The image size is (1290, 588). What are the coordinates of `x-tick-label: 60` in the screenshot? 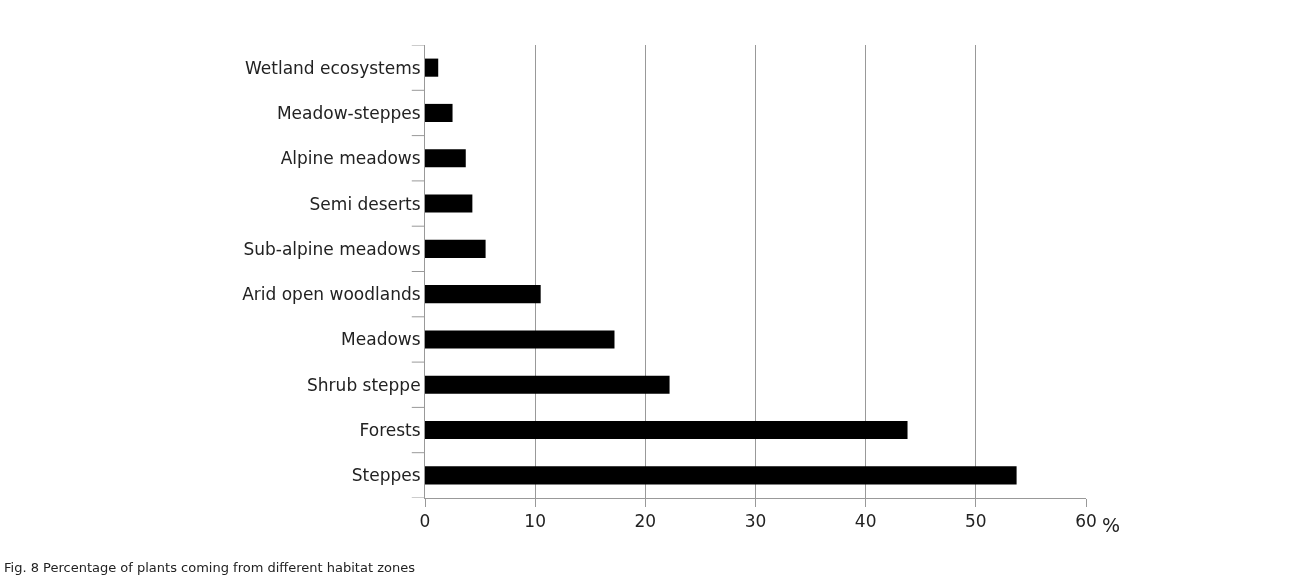 It's located at (1086, 521).